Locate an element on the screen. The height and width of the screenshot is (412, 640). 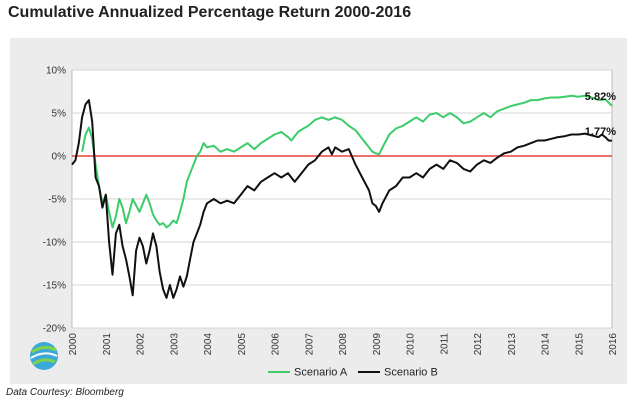
y-tick-label: -20% is located at coordinates (54, 329).